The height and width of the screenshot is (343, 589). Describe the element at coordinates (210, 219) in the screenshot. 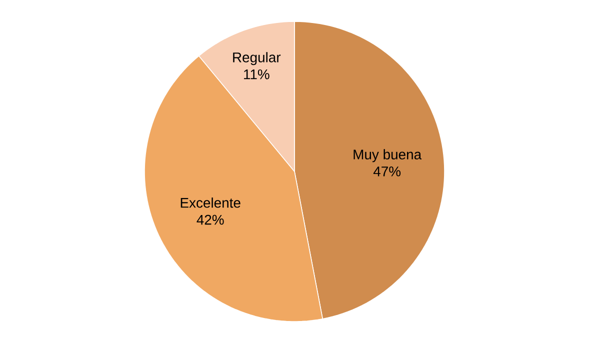

I see `data-label: 42%` at that location.